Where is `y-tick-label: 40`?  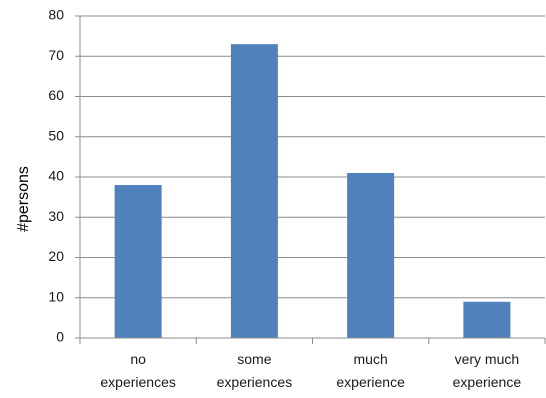
y-tick-label: 40 is located at coordinates (56, 176).